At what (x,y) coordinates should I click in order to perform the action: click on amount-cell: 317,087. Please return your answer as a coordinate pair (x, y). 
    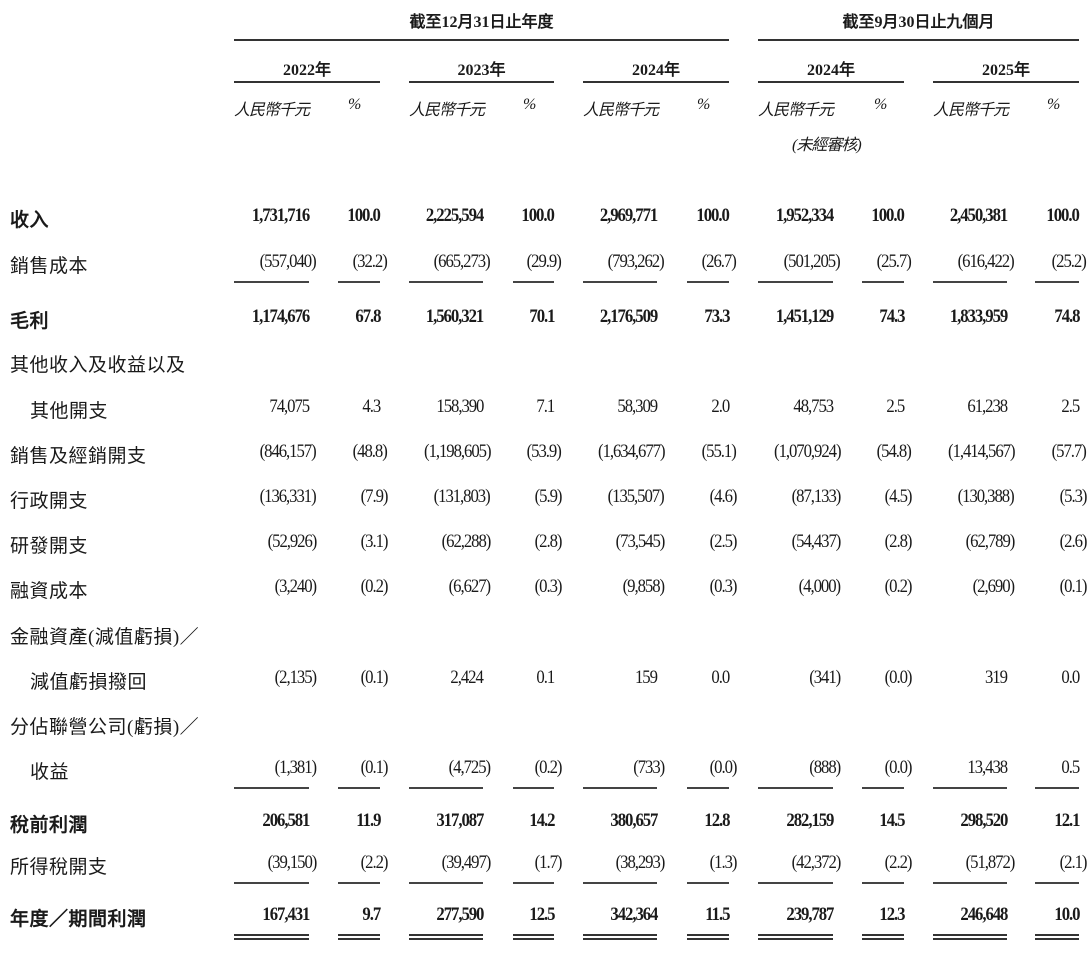
    Looking at the image, I should click on (460, 820).